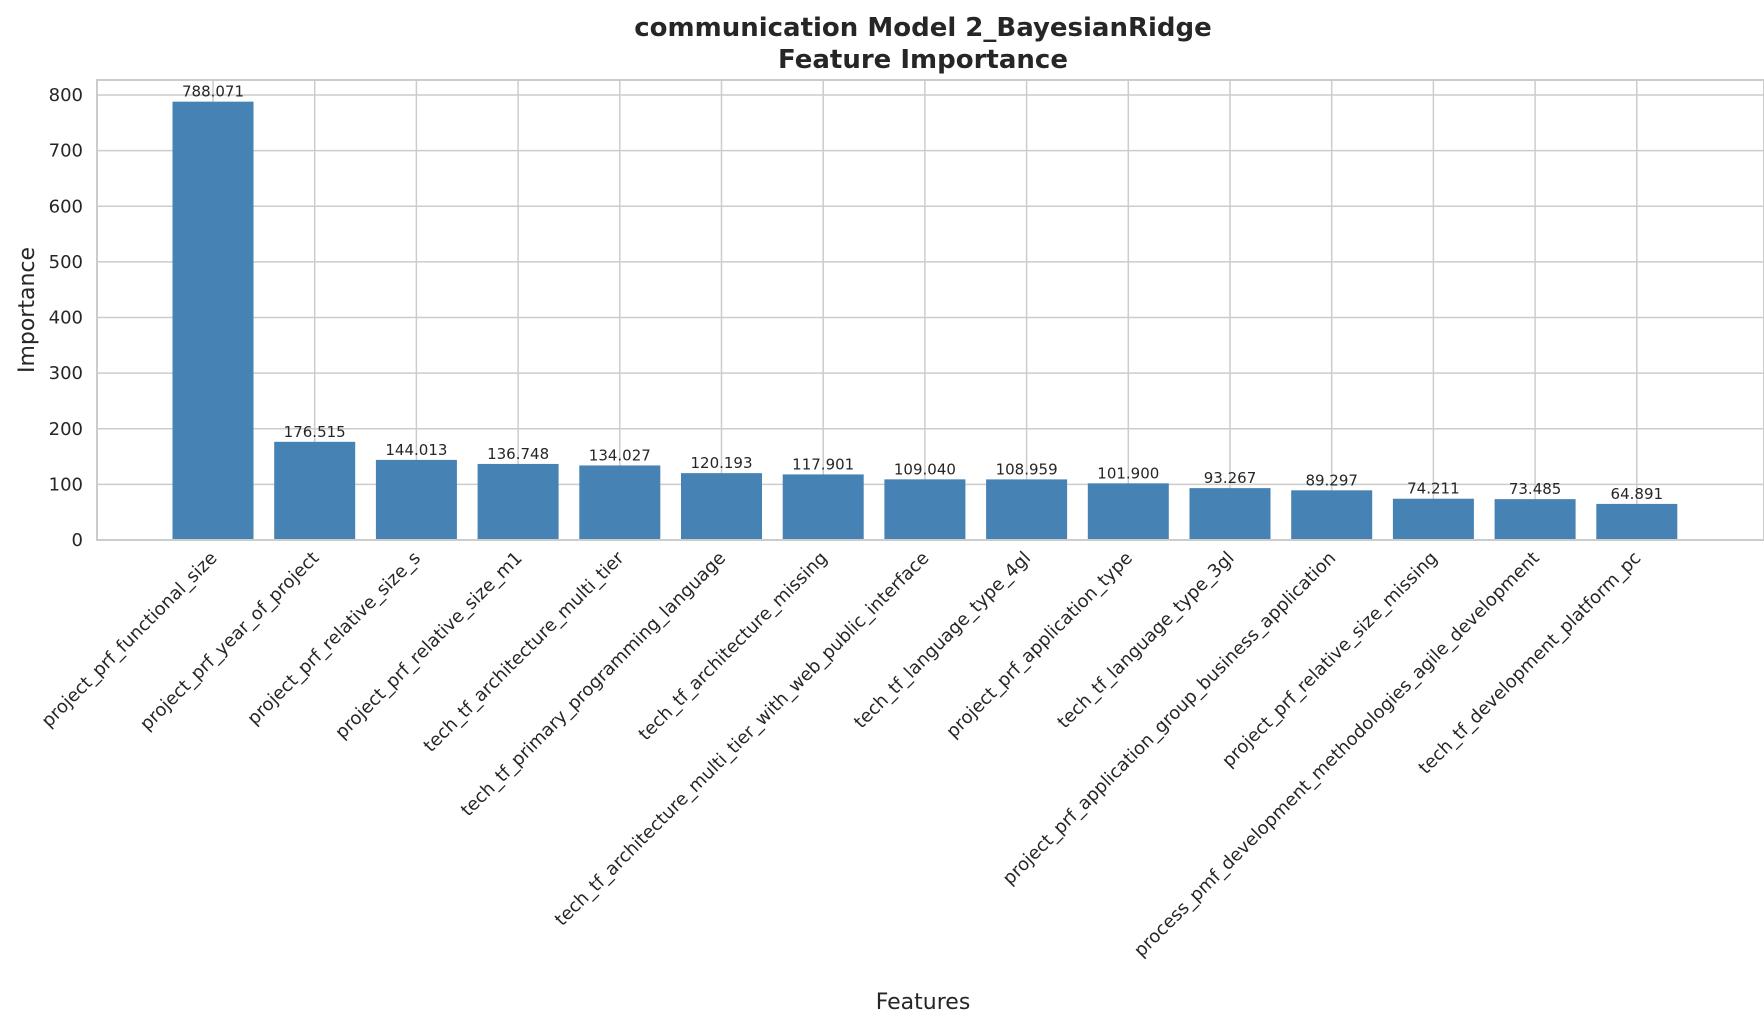 This screenshot has height=1028, width=1764. I want to click on chart-subtitle: Feature Importance, so click(923, 60).